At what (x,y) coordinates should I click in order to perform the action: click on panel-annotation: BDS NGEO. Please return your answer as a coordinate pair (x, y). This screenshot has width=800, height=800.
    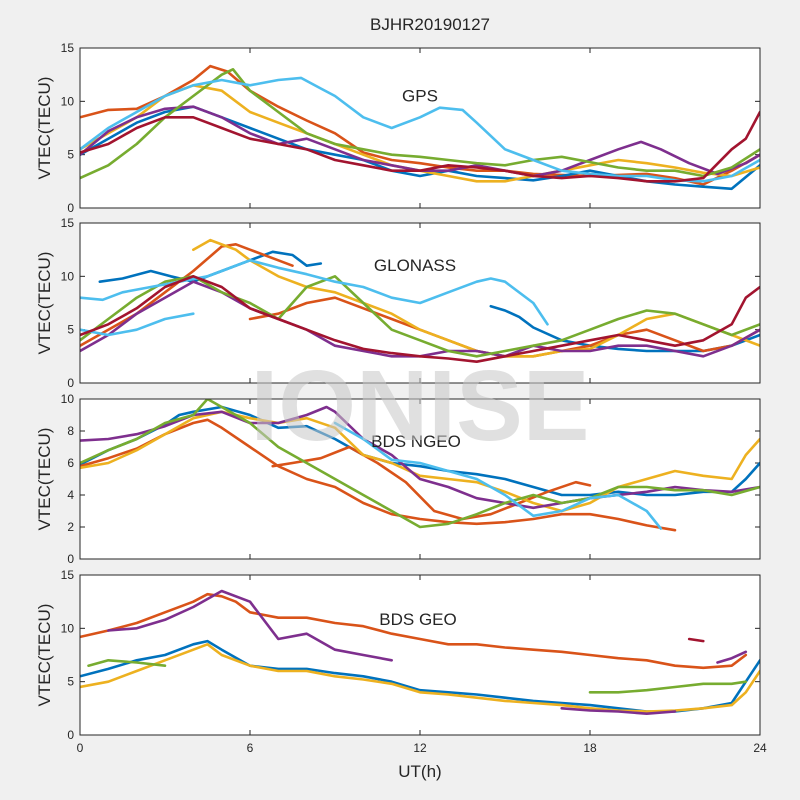
    Looking at the image, I should click on (416, 441).